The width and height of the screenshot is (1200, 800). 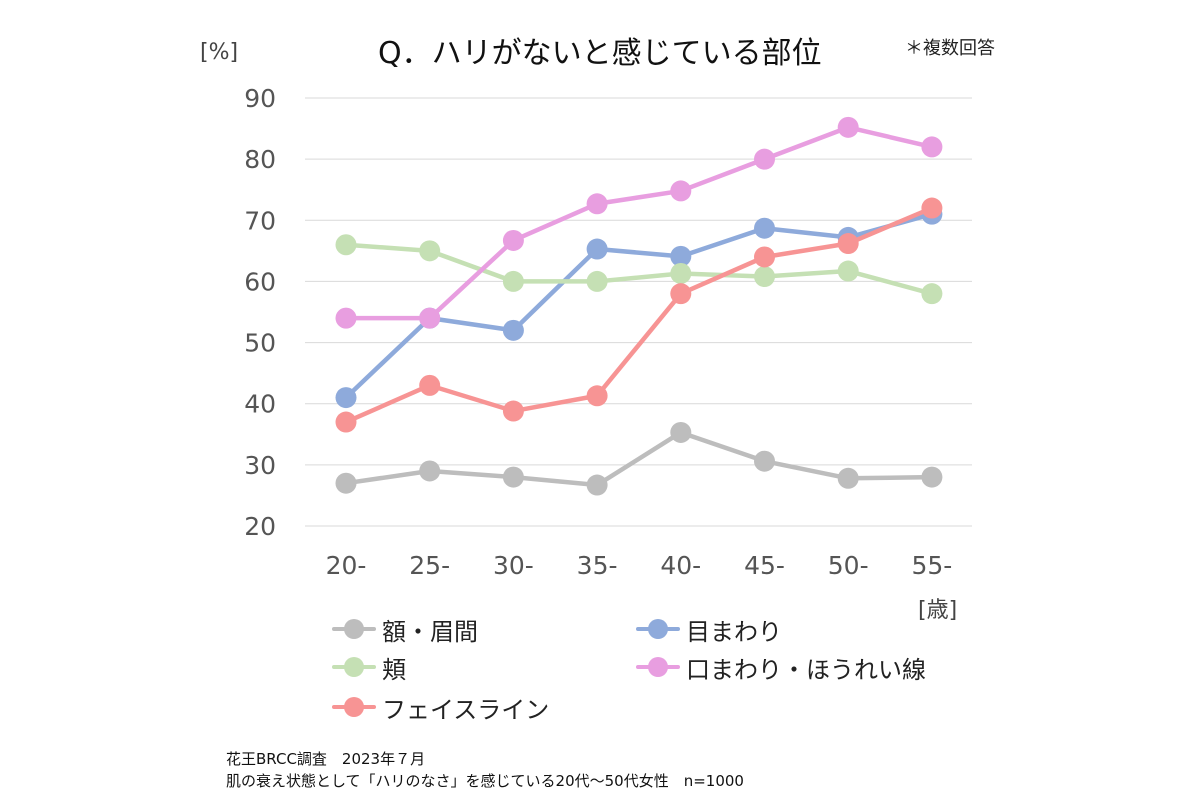 I want to click on series-line-cheek, so click(x=639, y=269).